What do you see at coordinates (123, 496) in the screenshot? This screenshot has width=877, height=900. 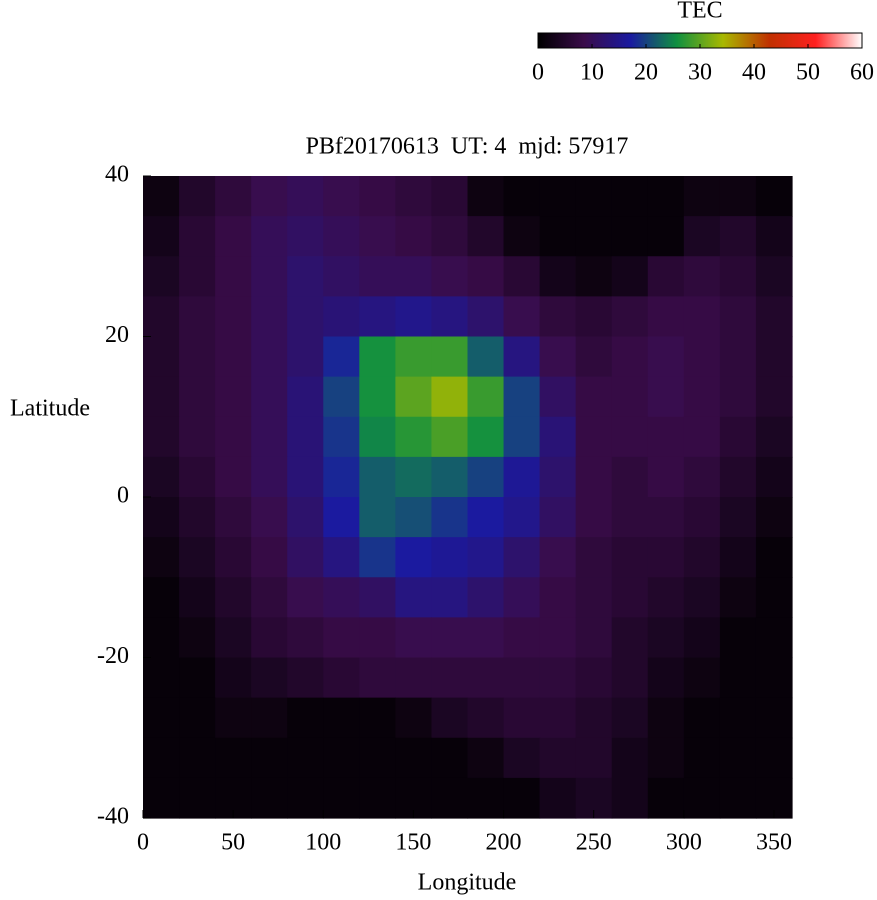 I see `y-tick-label: 0` at bounding box center [123, 496].